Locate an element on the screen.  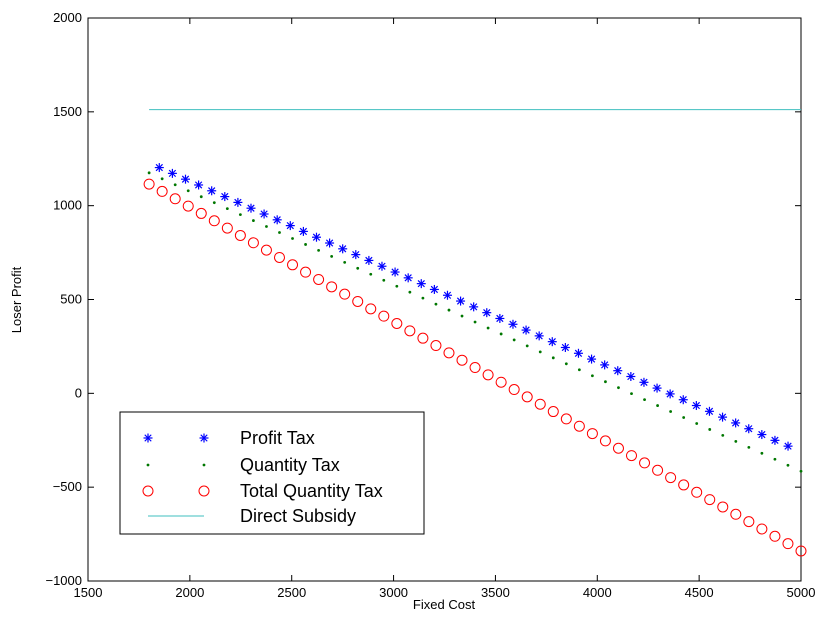
legend-label: Profit Tax is located at coordinates (277, 438).